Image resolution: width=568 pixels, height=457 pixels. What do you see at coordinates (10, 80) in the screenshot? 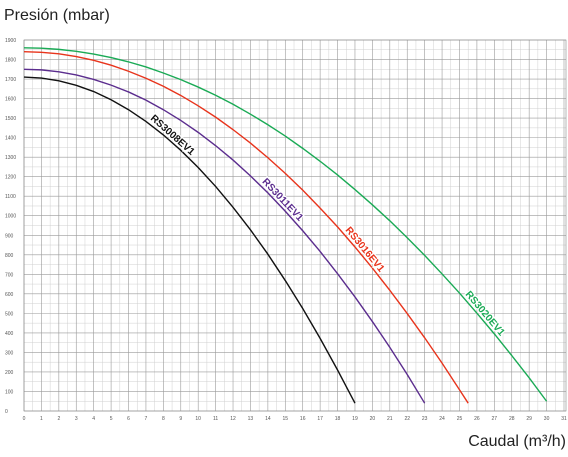
I see `y-tick-label: 1700` at bounding box center [10, 80].